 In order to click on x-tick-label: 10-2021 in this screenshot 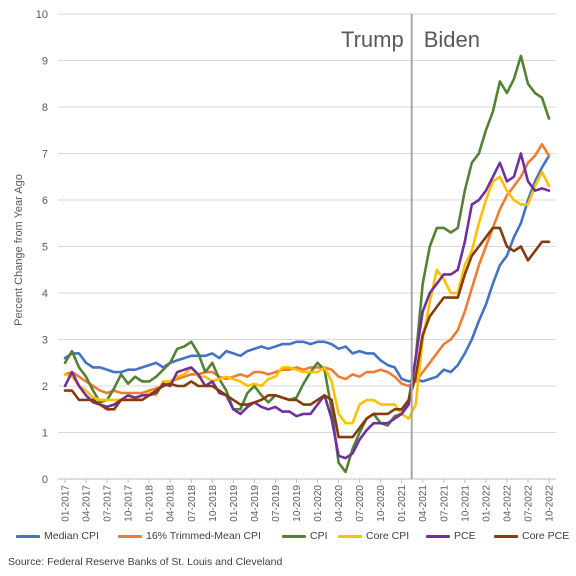, I will do `click(465, 503)`.